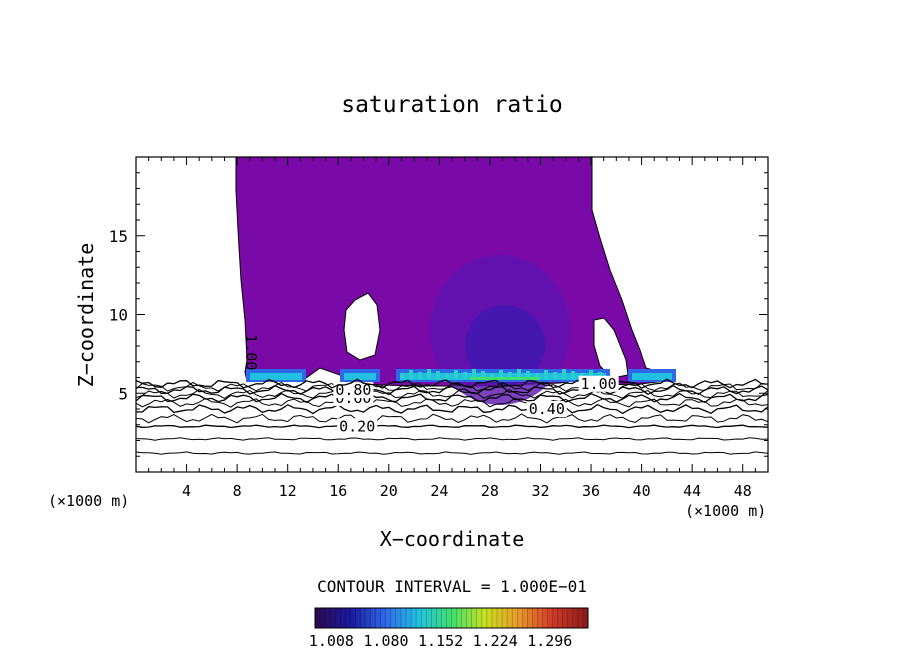 The height and width of the screenshot is (654, 904). I want to click on x-tick-label: 28, so click(490, 491).